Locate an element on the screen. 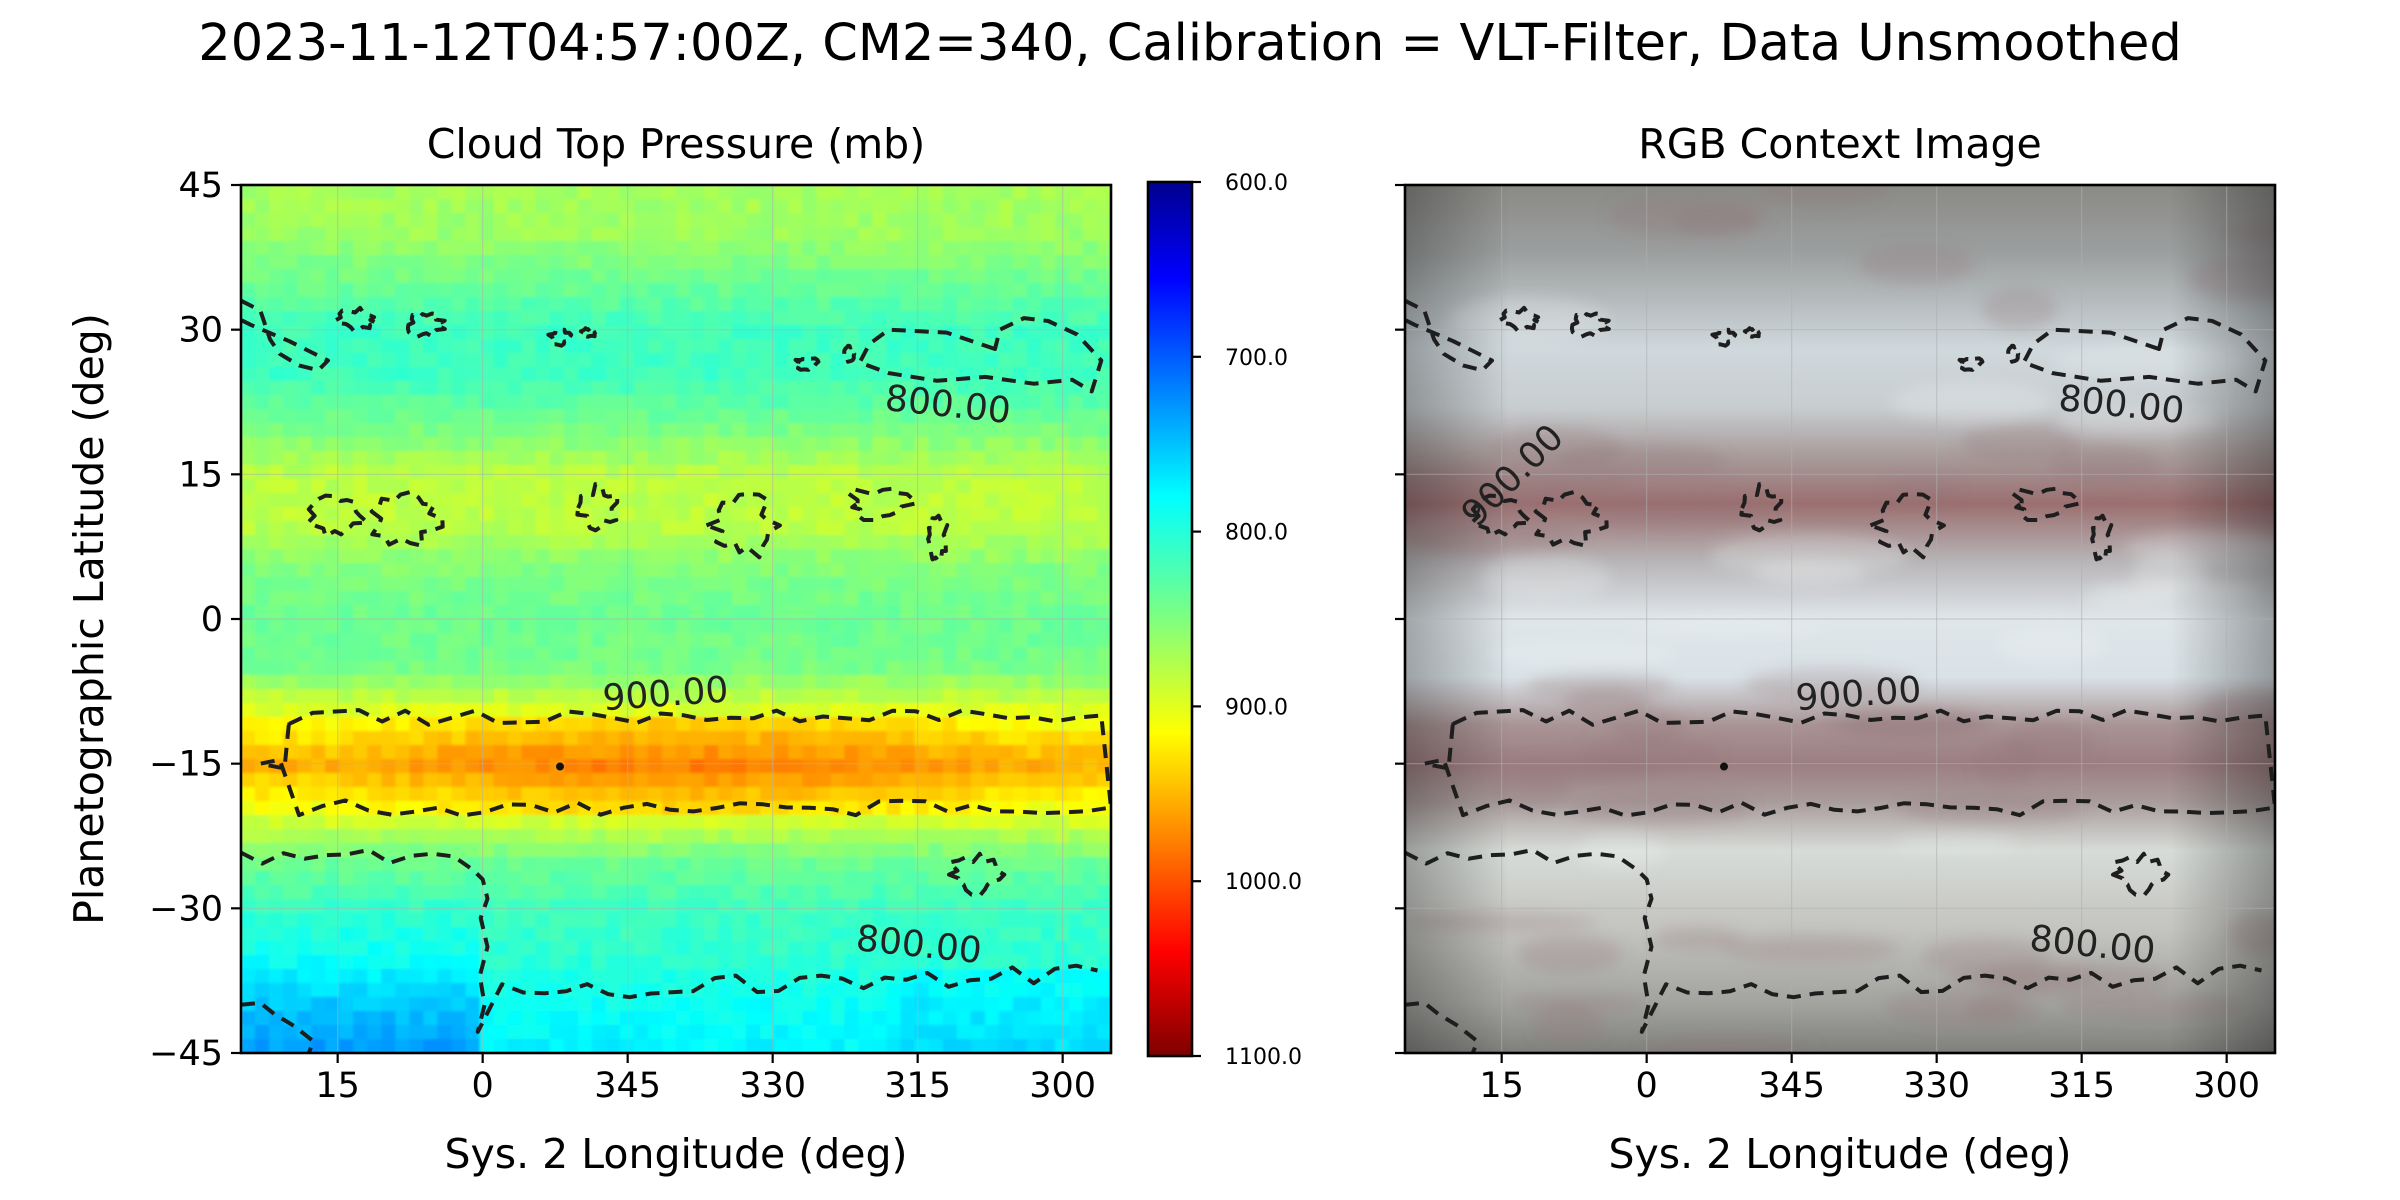 The height and width of the screenshot is (1200, 2400). pressure-x-ticks: 15 0 345 330 315 300 is located at coordinates (705, 1079).